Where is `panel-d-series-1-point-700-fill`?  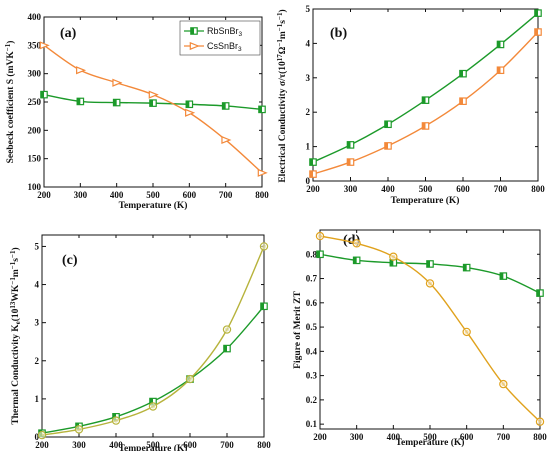
panel-d-series-1-point-700-fill is located at coordinates (503, 384).